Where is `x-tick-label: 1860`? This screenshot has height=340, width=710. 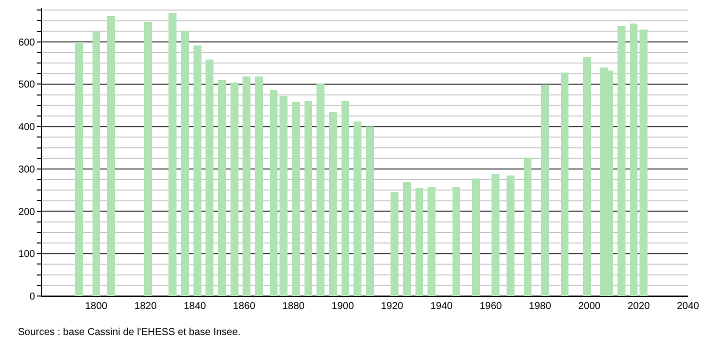 x-tick-label: 1860 is located at coordinates (244, 306).